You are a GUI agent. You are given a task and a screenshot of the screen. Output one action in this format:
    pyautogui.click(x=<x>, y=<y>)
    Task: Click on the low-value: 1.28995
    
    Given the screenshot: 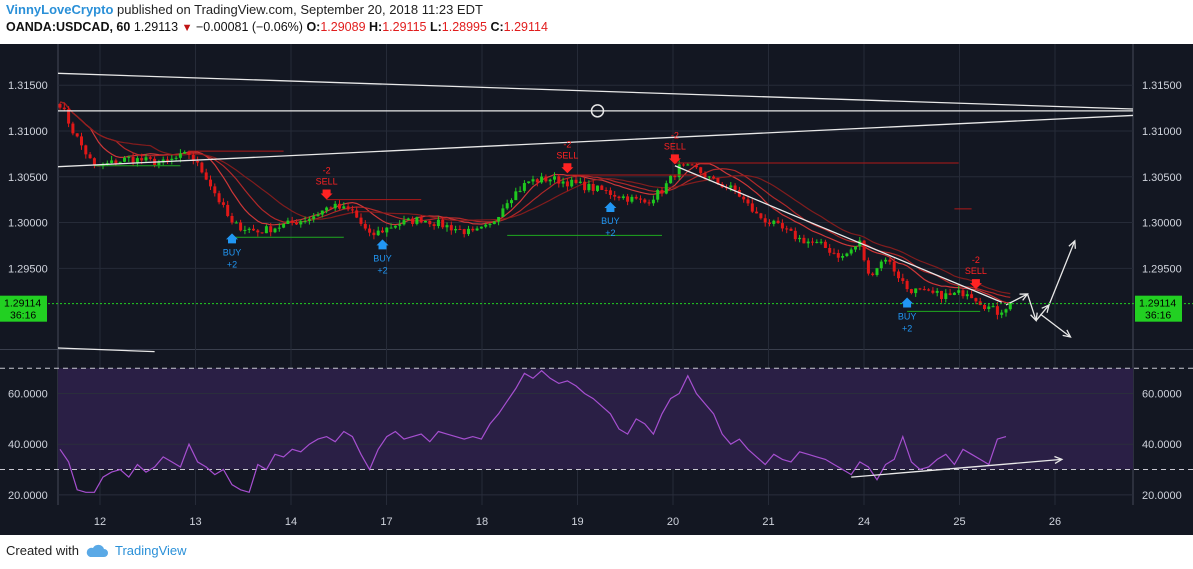 What is the action you would take?
    pyautogui.click(x=464, y=27)
    